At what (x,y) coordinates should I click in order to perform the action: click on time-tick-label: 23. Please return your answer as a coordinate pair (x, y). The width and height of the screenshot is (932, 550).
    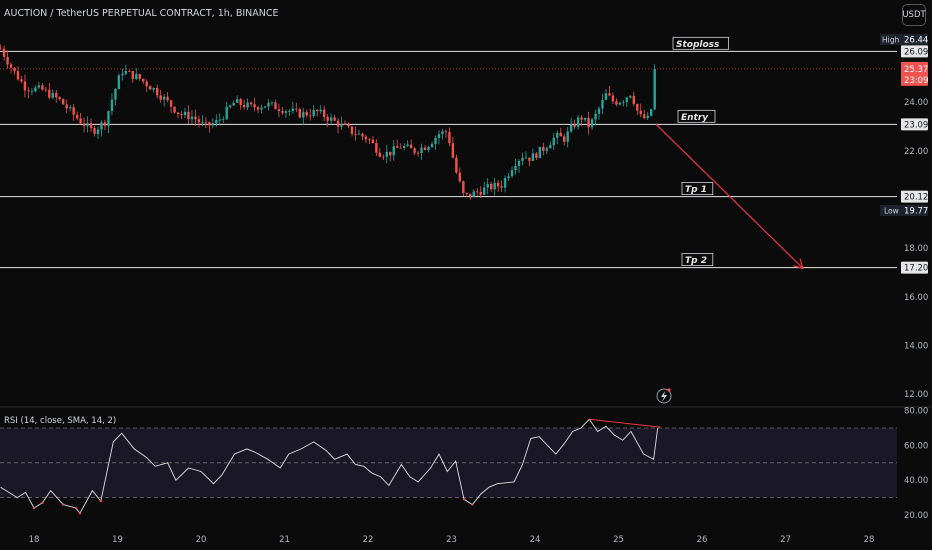
    Looking at the image, I should click on (451, 540).